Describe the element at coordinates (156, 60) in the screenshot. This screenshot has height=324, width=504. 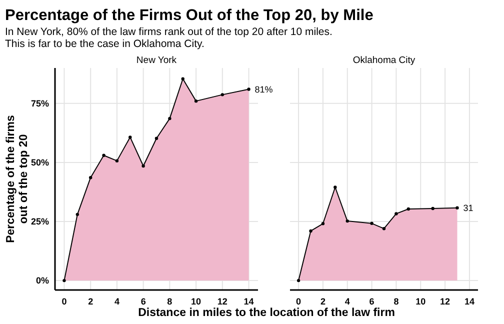
I see `series-label: New York` at that location.